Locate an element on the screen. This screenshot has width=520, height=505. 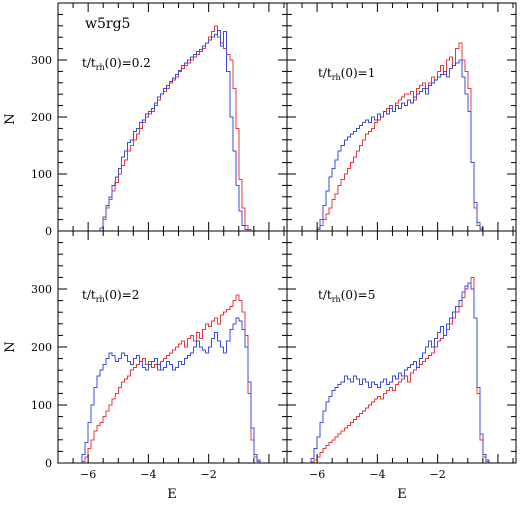
y-axis-label-bottom: N is located at coordinates (10, 346).